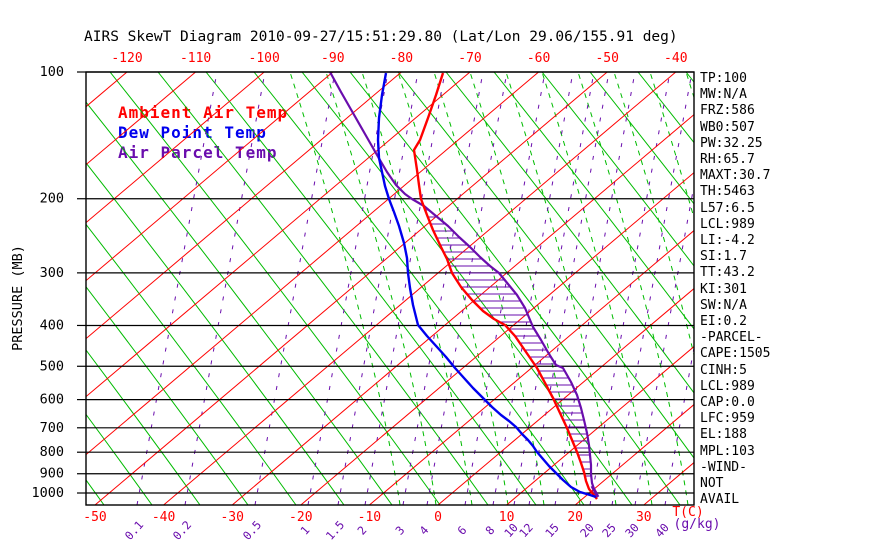 The height and width of the screenshot is (560, 870). What do you see at coordinates (720, 500) in the screenshot?
I see `side-panel-line-avail: AVAIL` at bounding box center [720, 500].